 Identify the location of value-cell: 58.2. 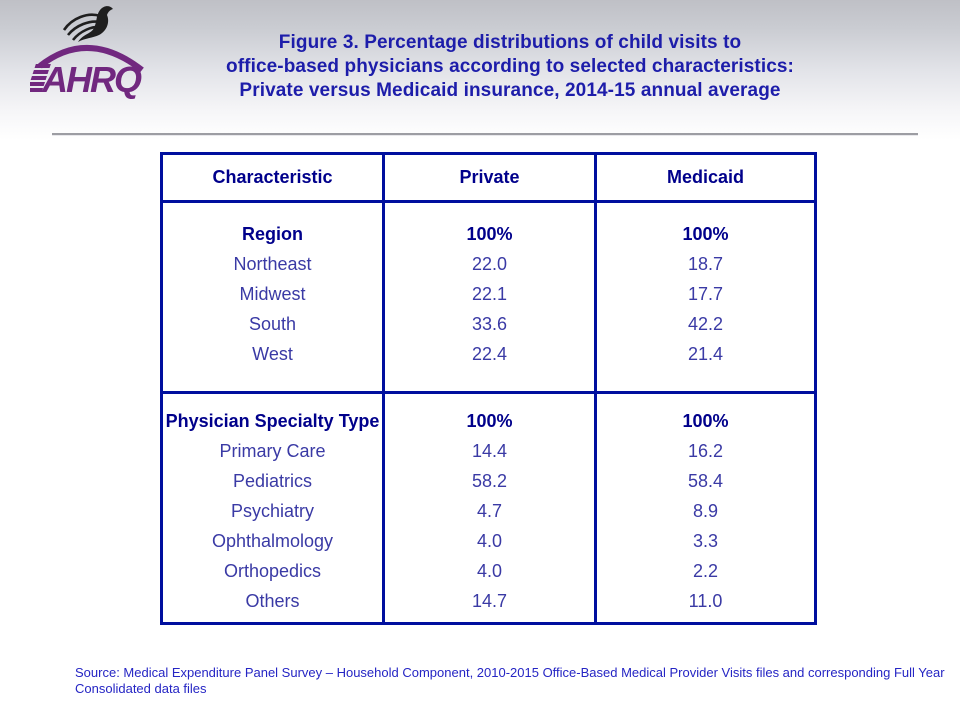
(489, 481).